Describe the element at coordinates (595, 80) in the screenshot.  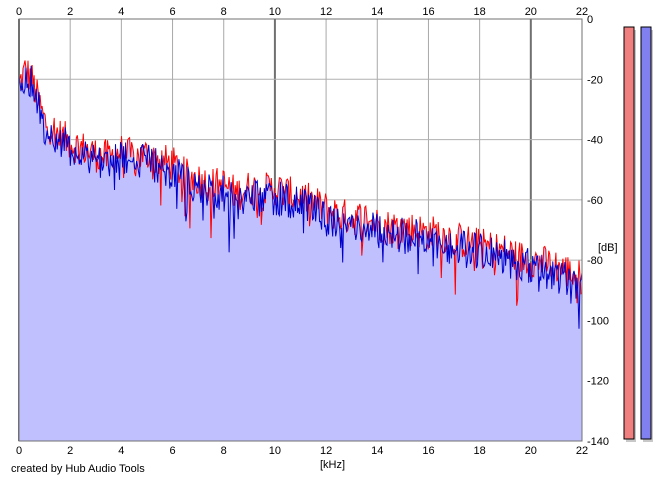
I see `y-tick-label: -20` at that location.